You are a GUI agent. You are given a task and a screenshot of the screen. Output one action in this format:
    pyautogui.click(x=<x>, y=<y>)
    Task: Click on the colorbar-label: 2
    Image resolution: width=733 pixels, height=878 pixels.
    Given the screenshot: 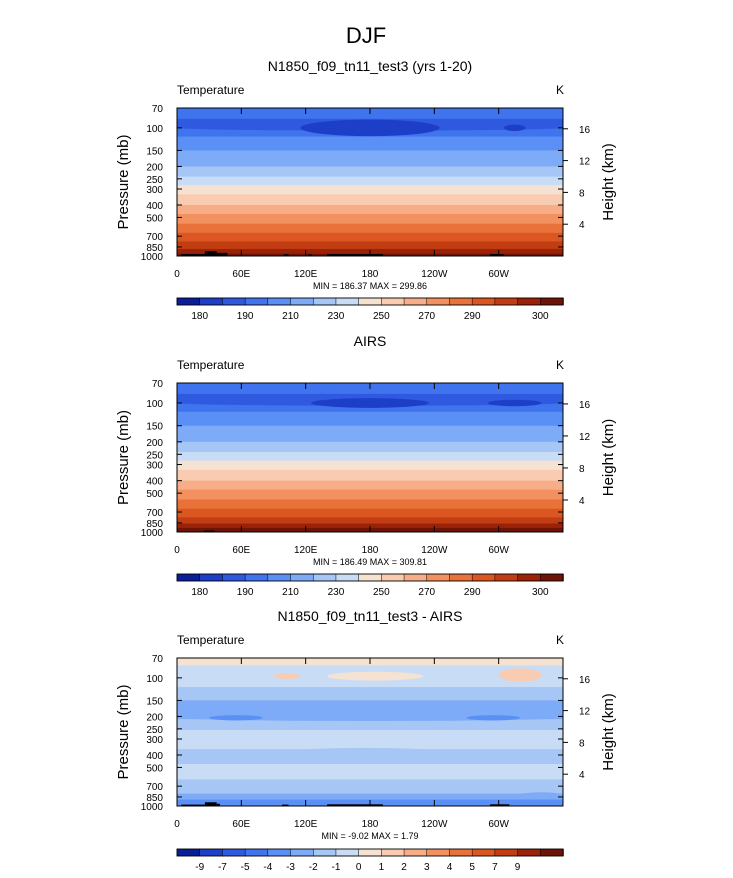 What is the action you would take?
    pyautogui.click(x=404, y=867)
    